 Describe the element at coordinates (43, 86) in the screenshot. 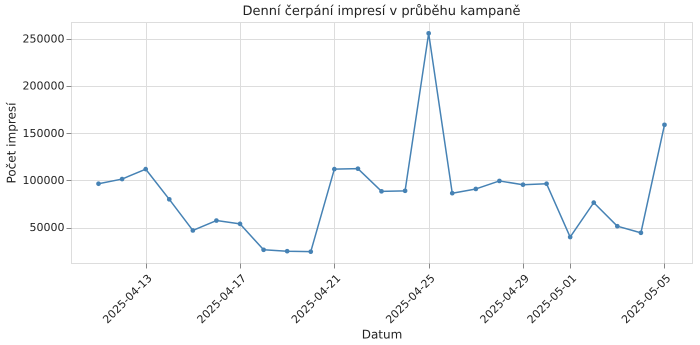

I see `y-tick-label: 200000` at that location.